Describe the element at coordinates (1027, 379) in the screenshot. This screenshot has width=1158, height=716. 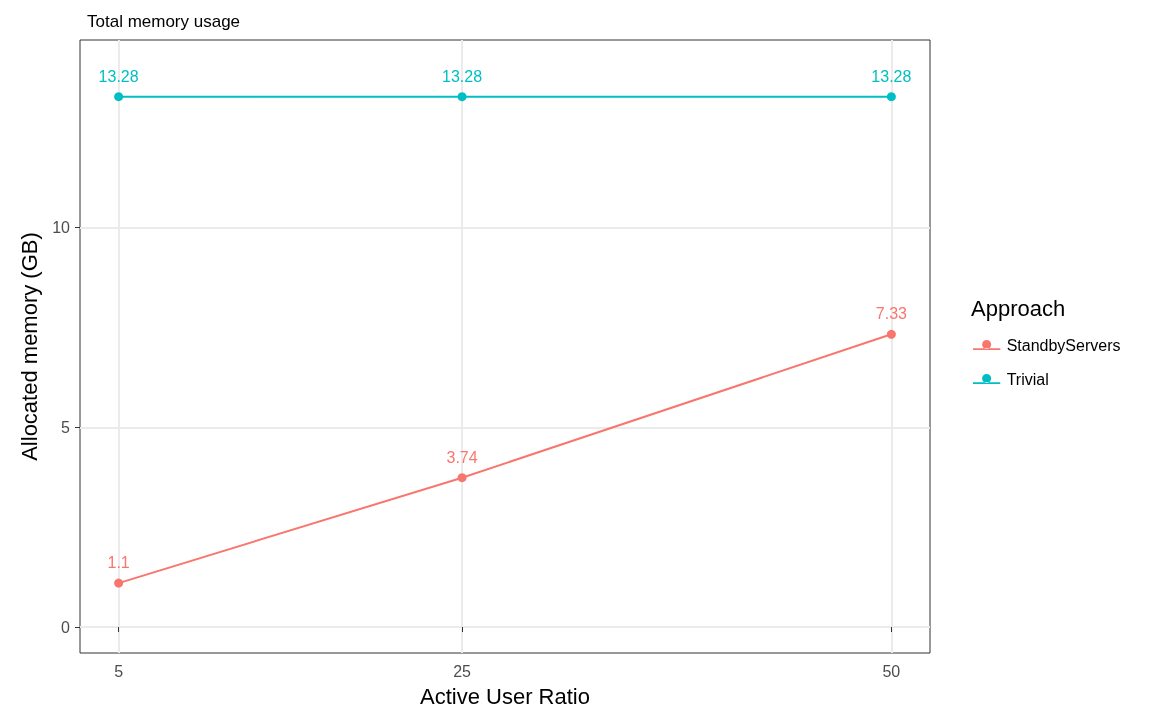
I see `legend-label: Trivial` at that location.